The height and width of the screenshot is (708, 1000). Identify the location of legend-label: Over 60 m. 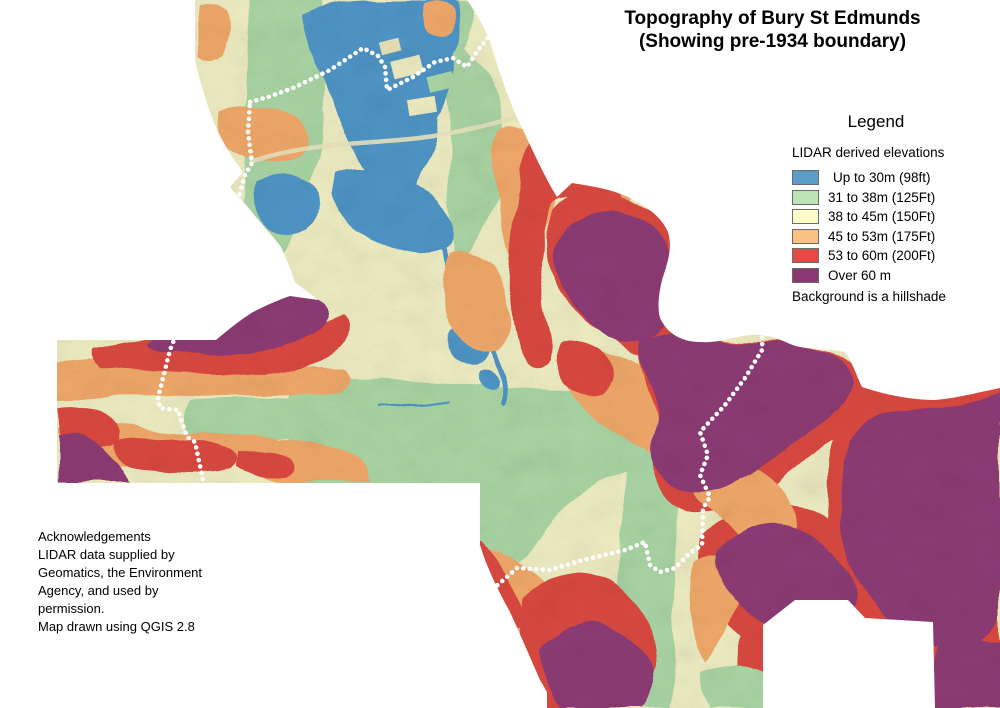
(860, 275).